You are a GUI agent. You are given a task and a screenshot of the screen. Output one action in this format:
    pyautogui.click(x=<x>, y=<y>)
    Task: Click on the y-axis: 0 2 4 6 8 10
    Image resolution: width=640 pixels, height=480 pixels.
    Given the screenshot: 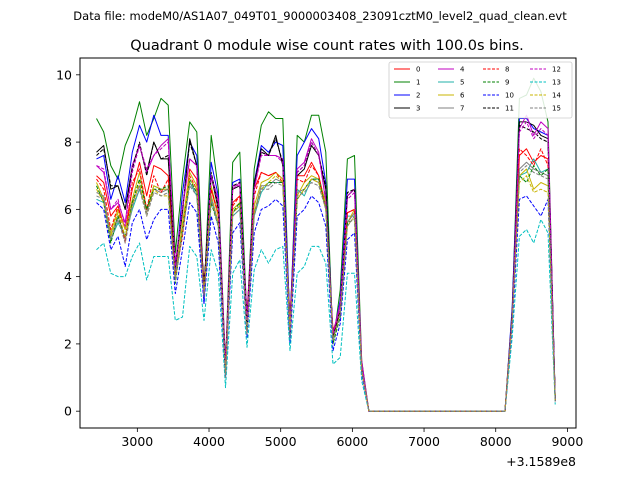 What is the action you would take?
    pyautogui.click(x=68, y=243)
    